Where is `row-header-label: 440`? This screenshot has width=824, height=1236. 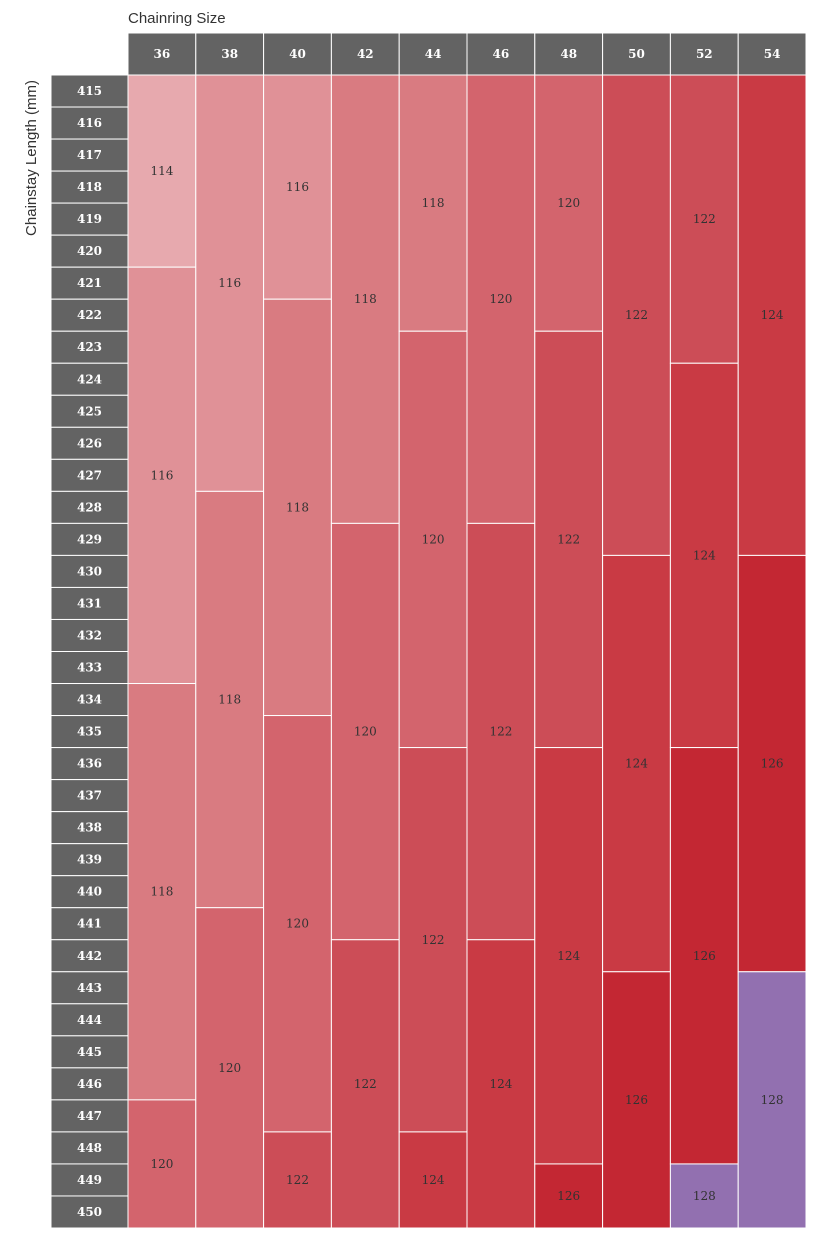 row-header-label: 440 is located at coordinates (89, 892).